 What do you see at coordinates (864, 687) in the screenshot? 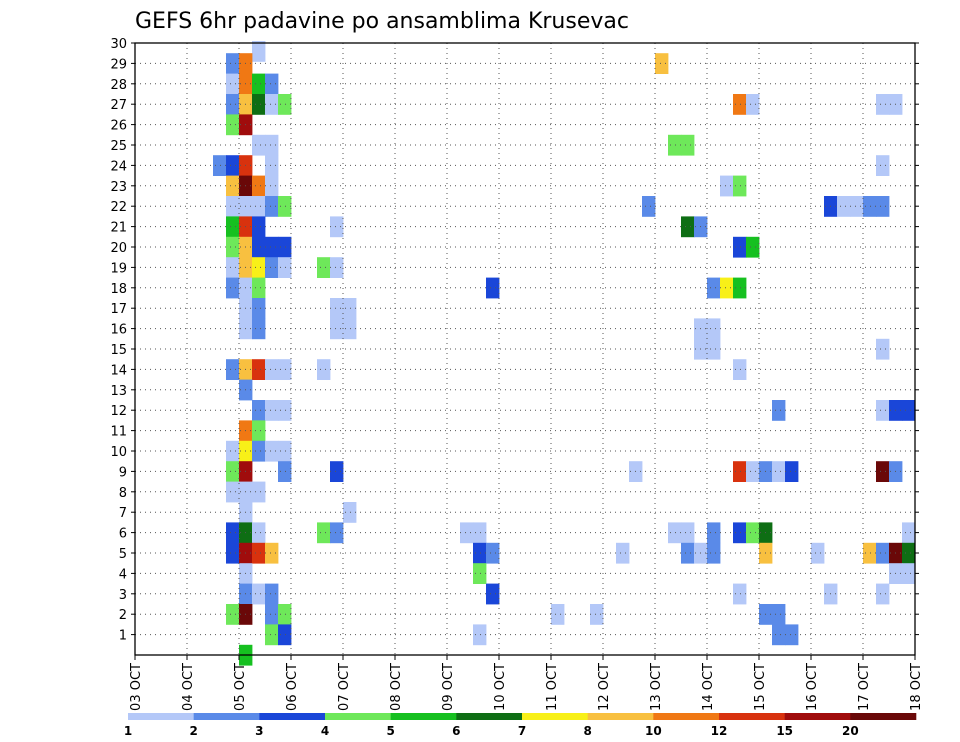
I see `x-tick-label: 17 OCT` at bounding box center [864, 687].